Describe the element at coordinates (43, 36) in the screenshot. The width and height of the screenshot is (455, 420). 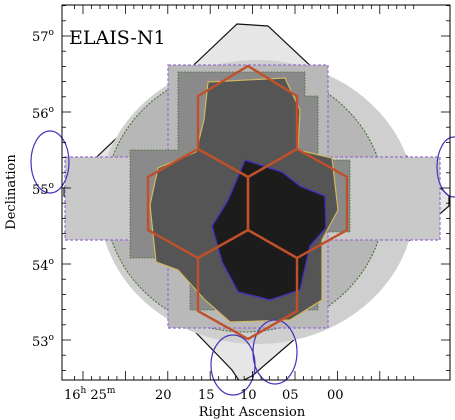
I see `y-tick-label: 57o` at that location.